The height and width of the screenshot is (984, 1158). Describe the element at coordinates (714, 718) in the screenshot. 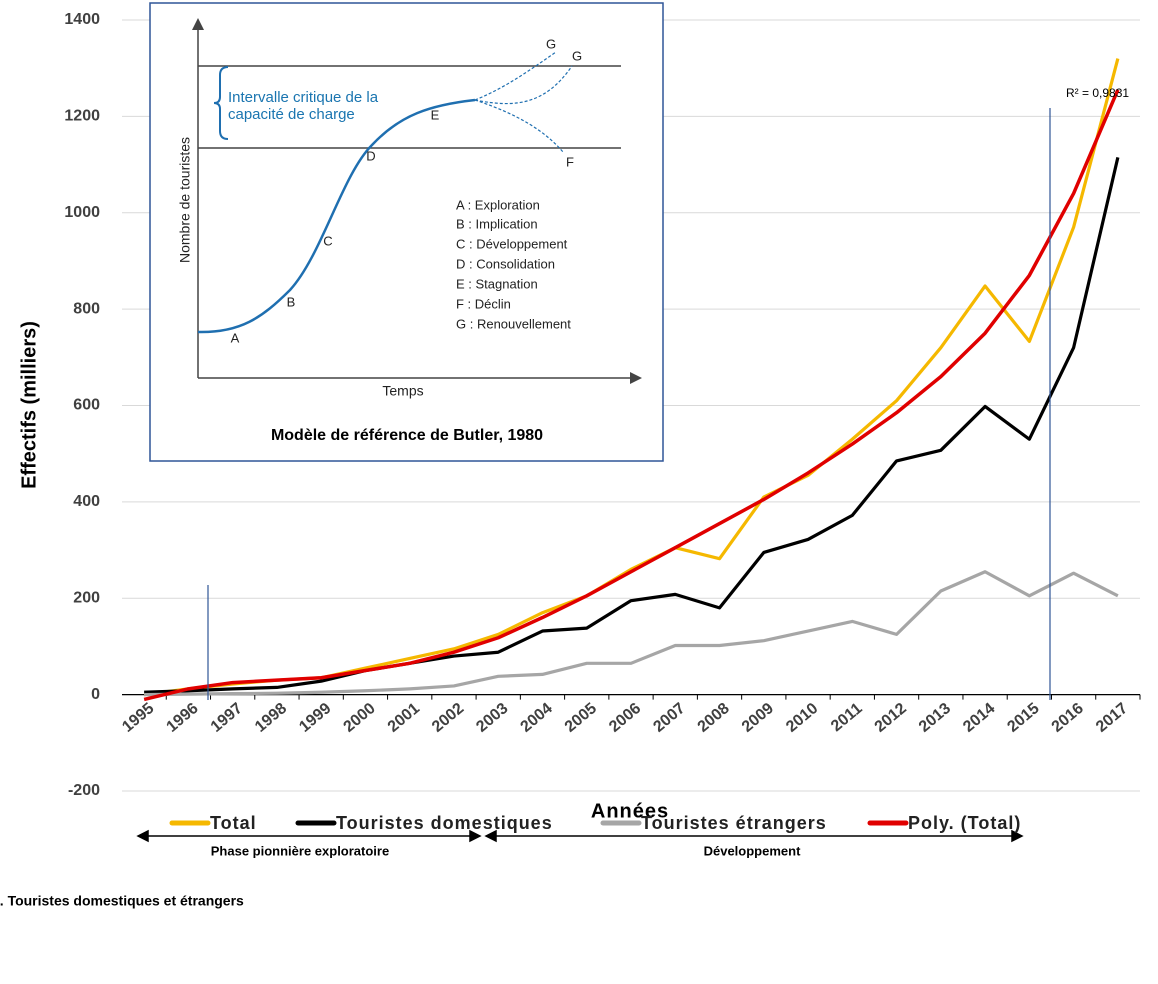

I see `x-tick-label: 2008` at that location.